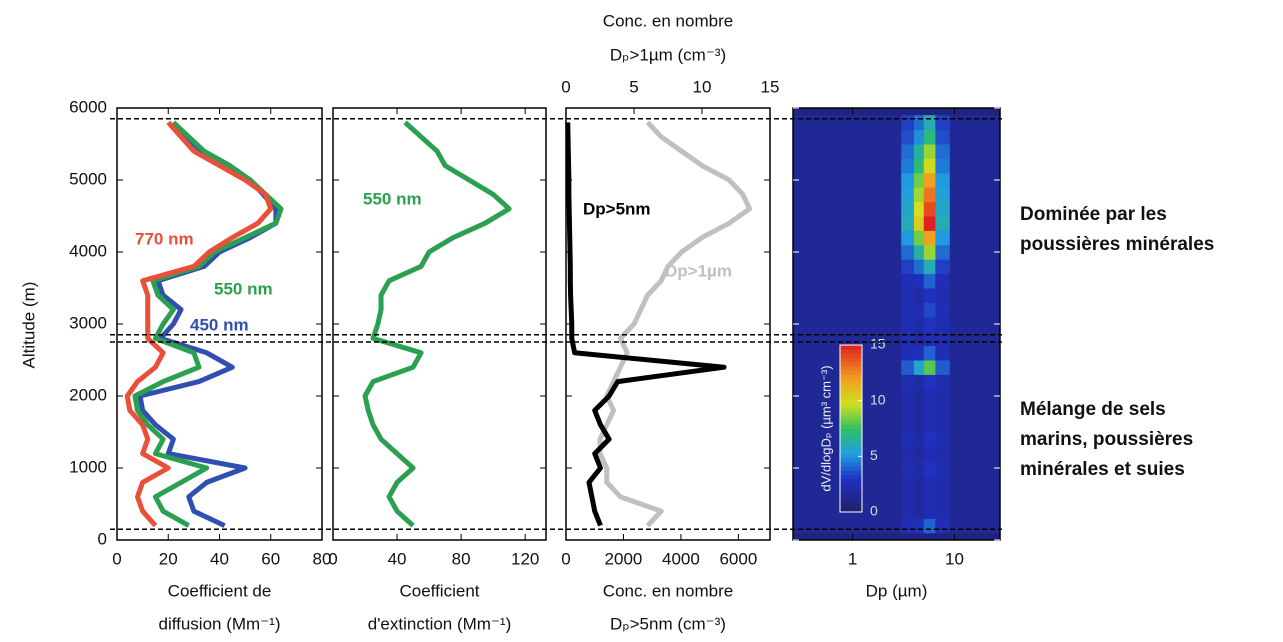 The image size is (1283, 642). What do you see at coordinates (88, 250) in the screenshot?
I see `y-tick-label: 4000` at bounding box center [88, 250].